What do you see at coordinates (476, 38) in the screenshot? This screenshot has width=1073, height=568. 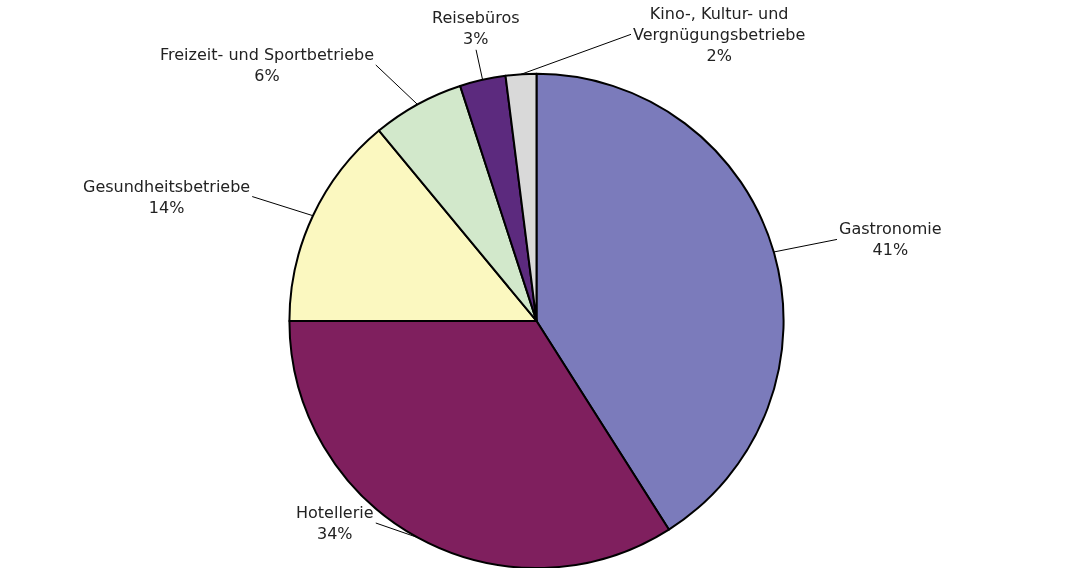 I see `data-label: 3%` at bounding box center [476, 38].